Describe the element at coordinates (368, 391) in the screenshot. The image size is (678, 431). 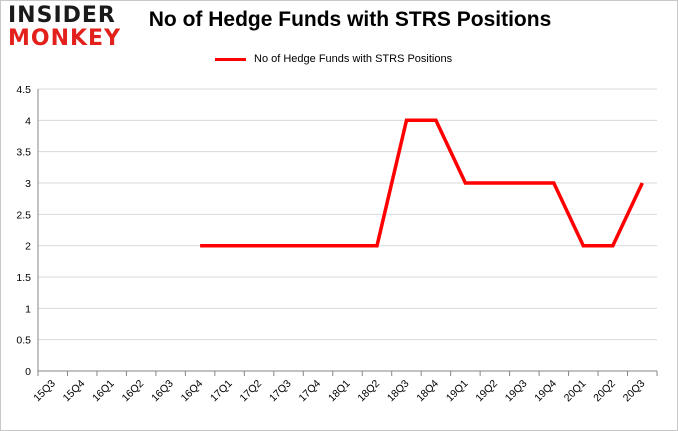
I see `x-tick-label: 18Q2` at that location.